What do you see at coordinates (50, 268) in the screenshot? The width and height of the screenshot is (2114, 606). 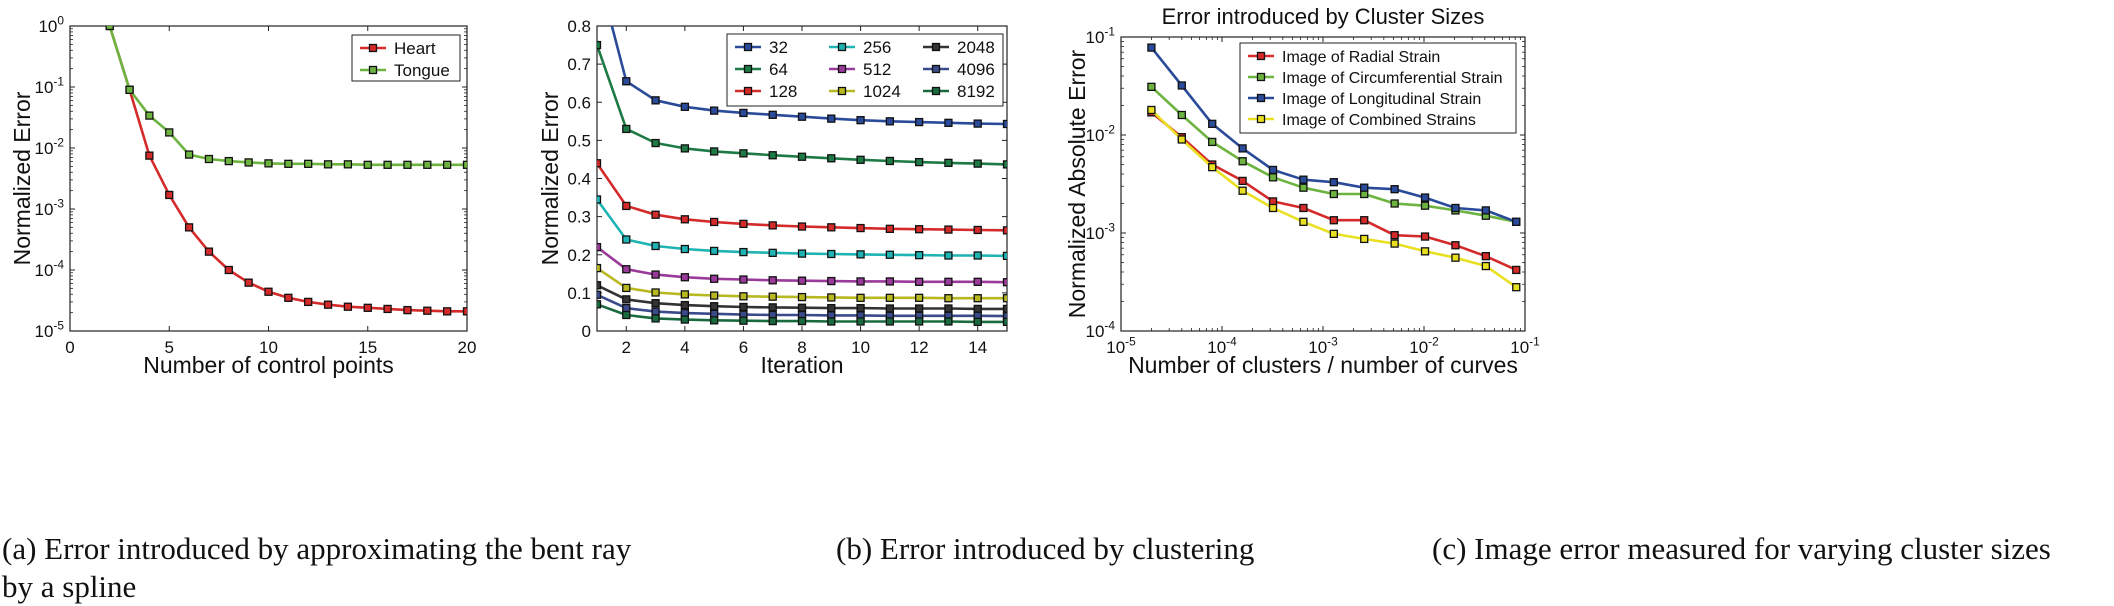 I see `y-tick-label: 10⁻⁴` at bounding box center [50, 268].